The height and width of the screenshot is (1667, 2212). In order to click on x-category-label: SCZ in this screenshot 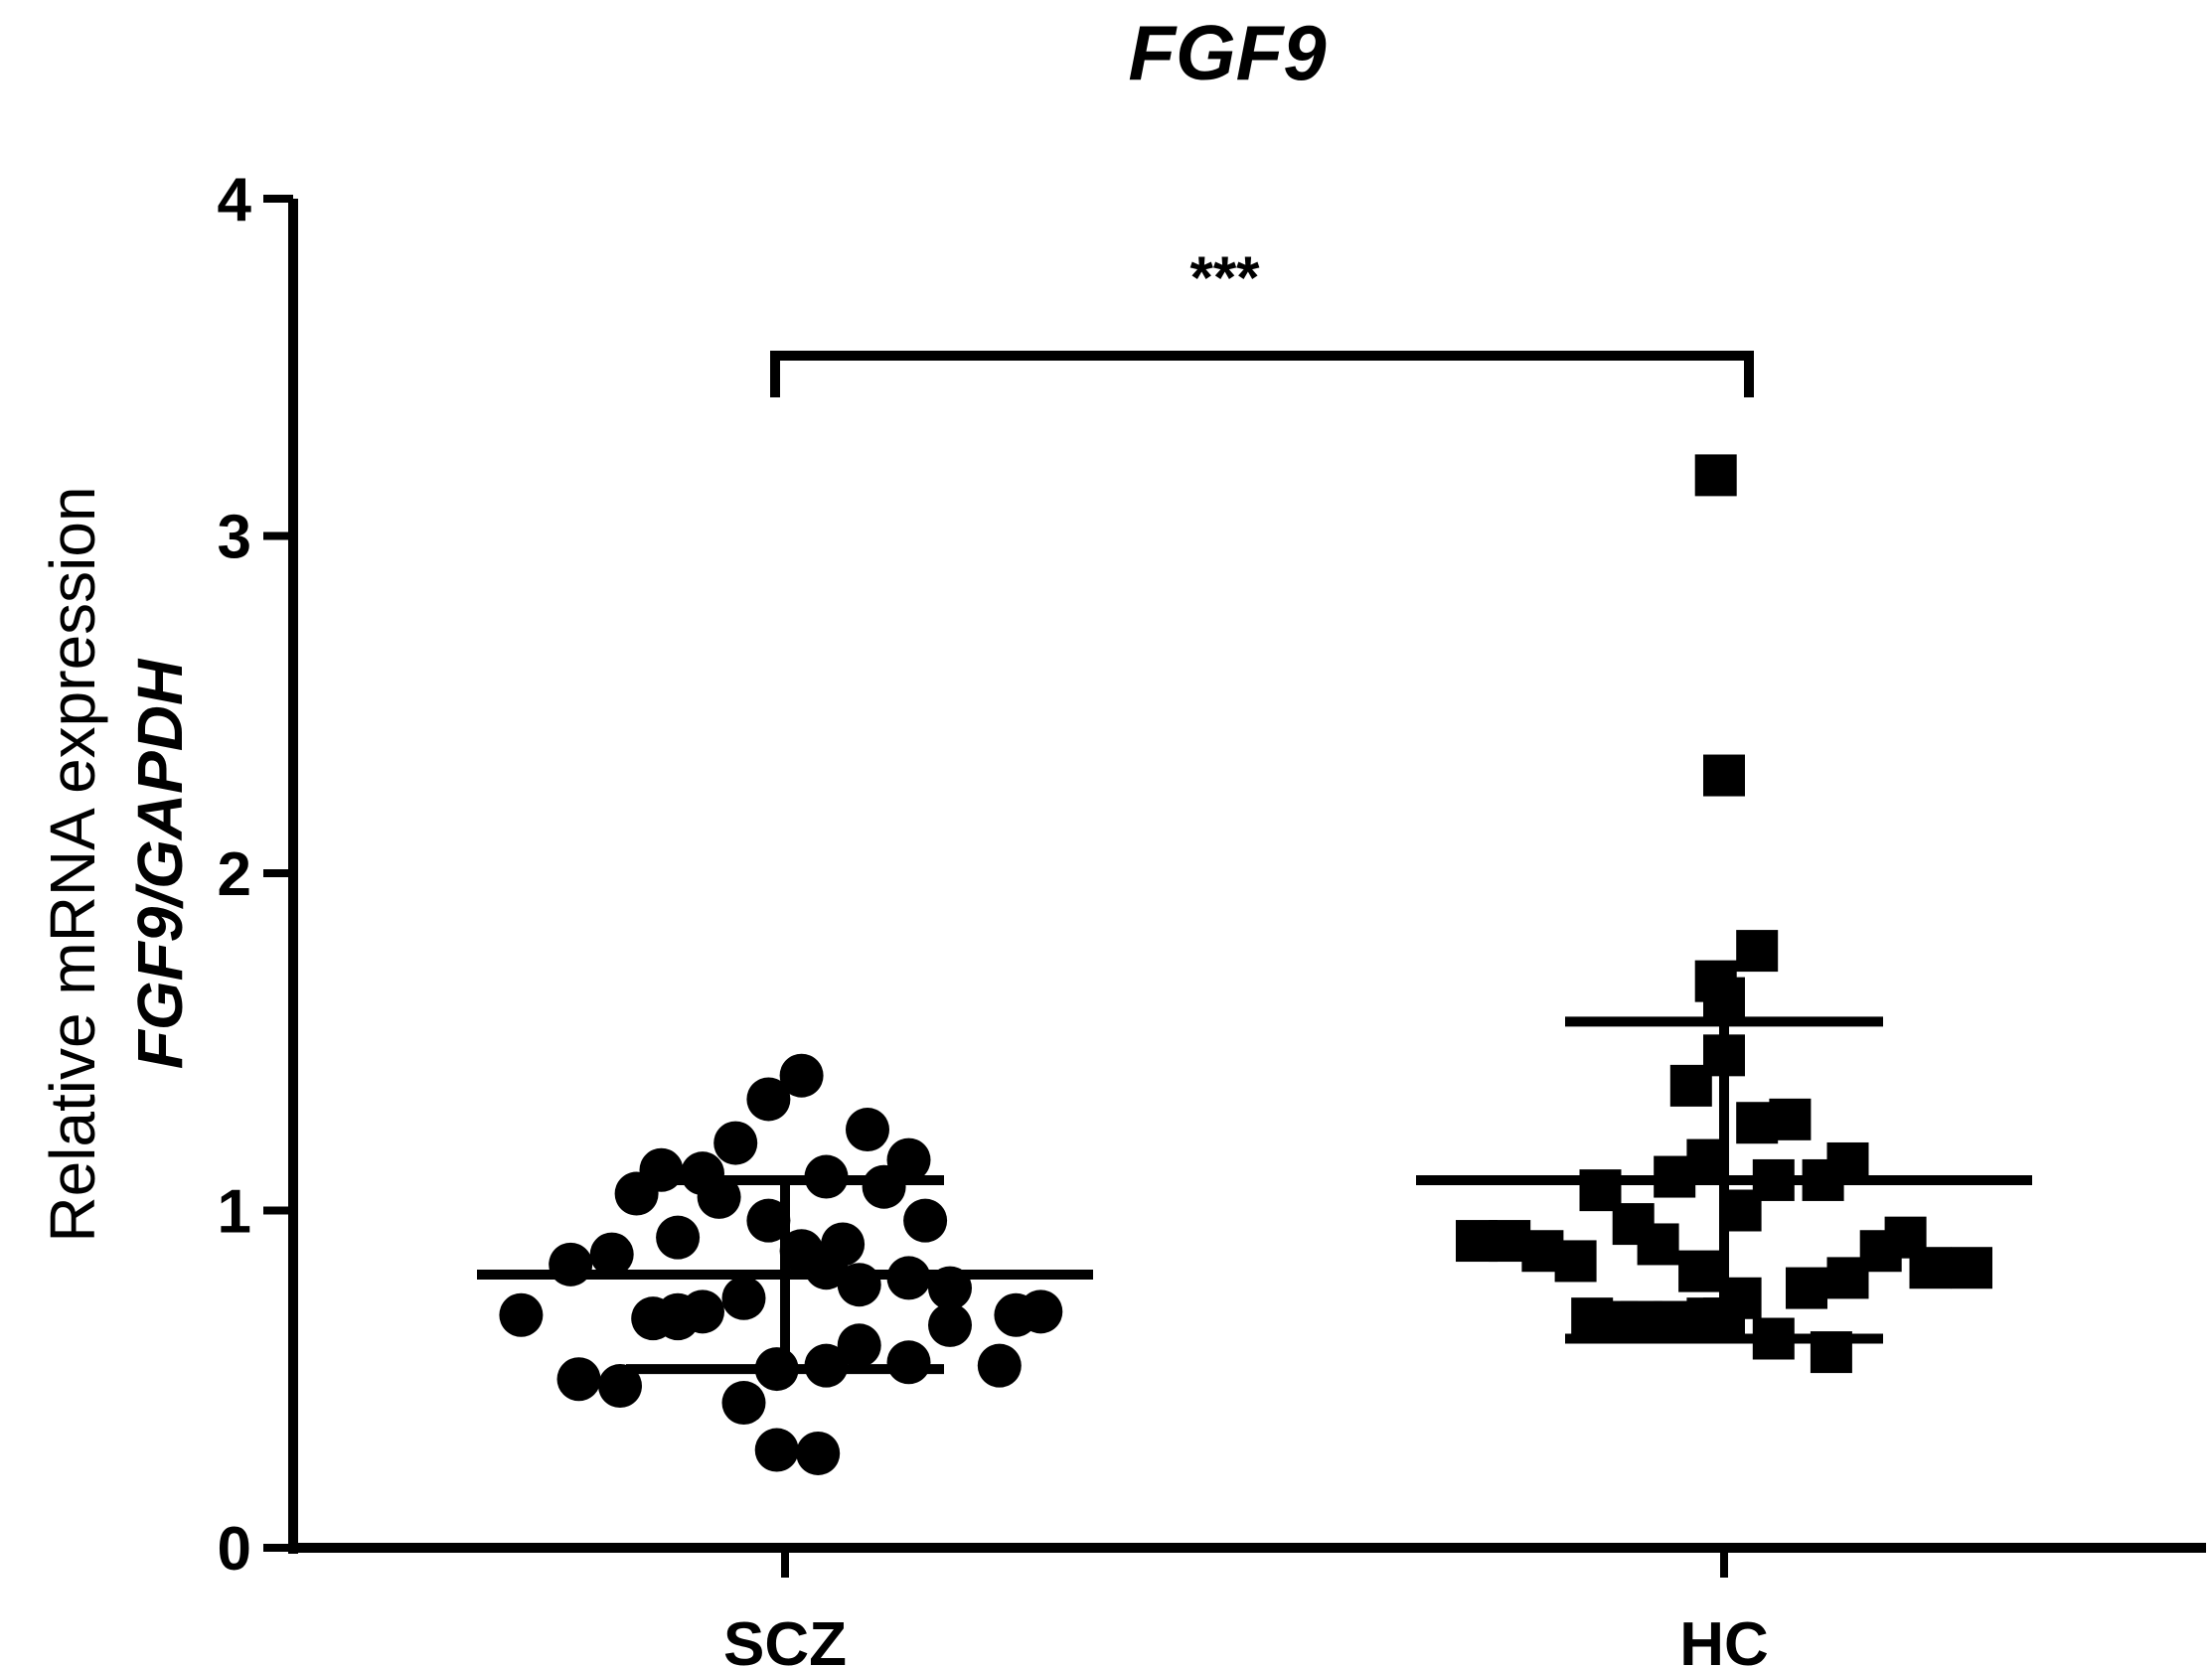, I will do `click(785, 1638)`.